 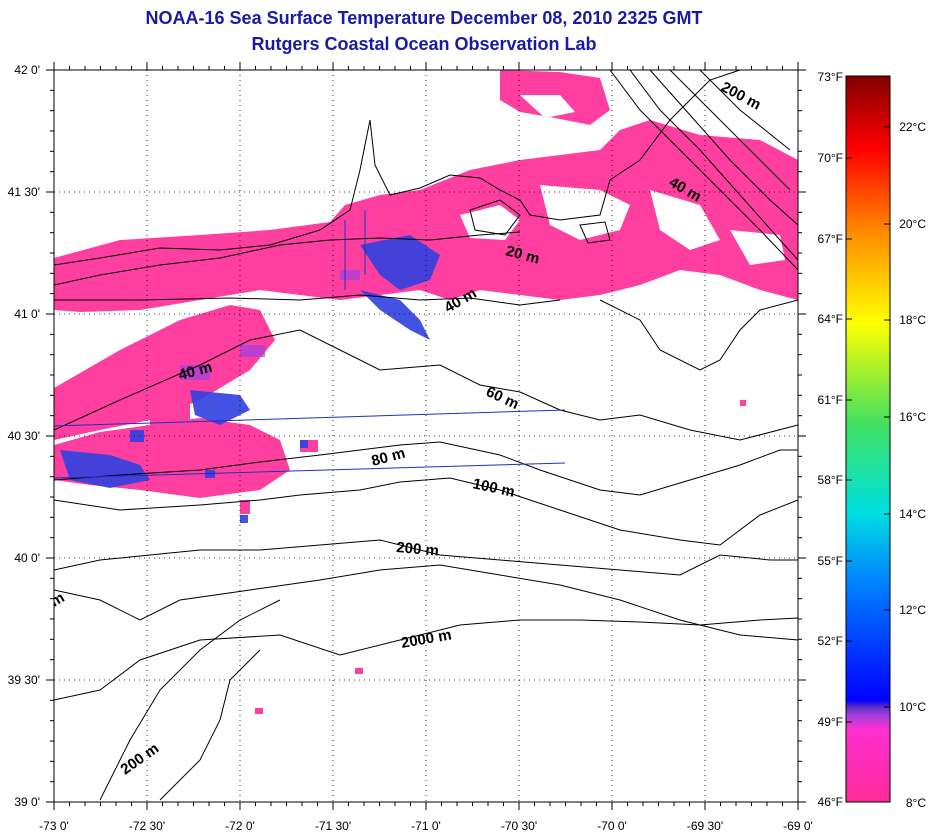 What do you see at coordinates (27, 70) in the screenshot?
I see `lat-label: 42 0'` at bounding box center [27, 70].